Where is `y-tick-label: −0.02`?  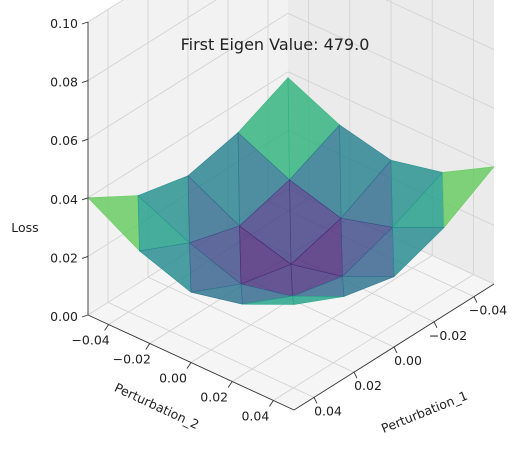 y-tick-label: −0.02 is located at coordinates (132, 359).